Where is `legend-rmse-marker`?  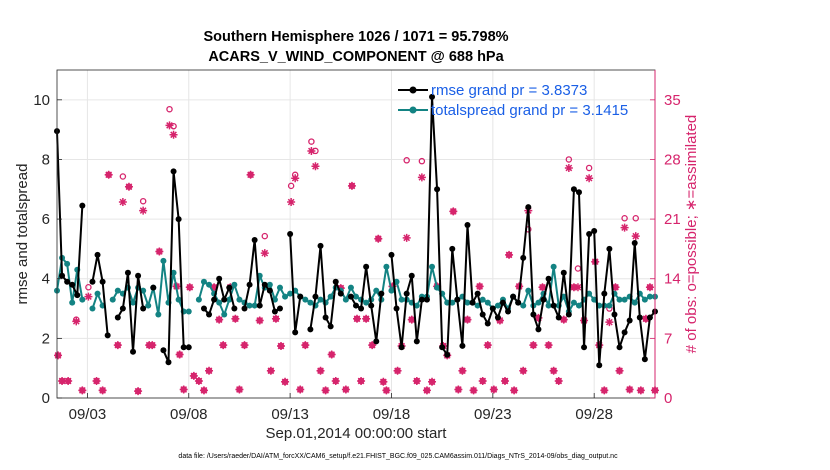 legend-rmse-marker is located at coordinates (413, 90).